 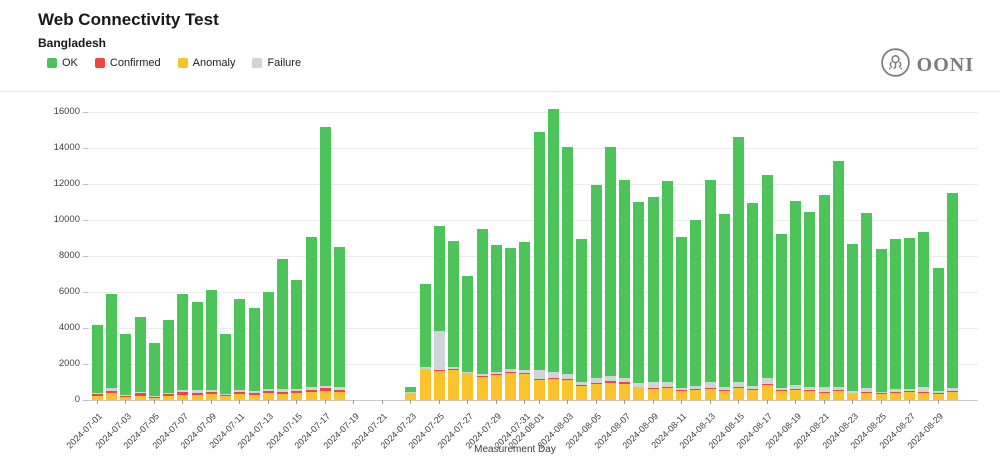 I want to click on failure-swatch, so click(x=257, y=63).